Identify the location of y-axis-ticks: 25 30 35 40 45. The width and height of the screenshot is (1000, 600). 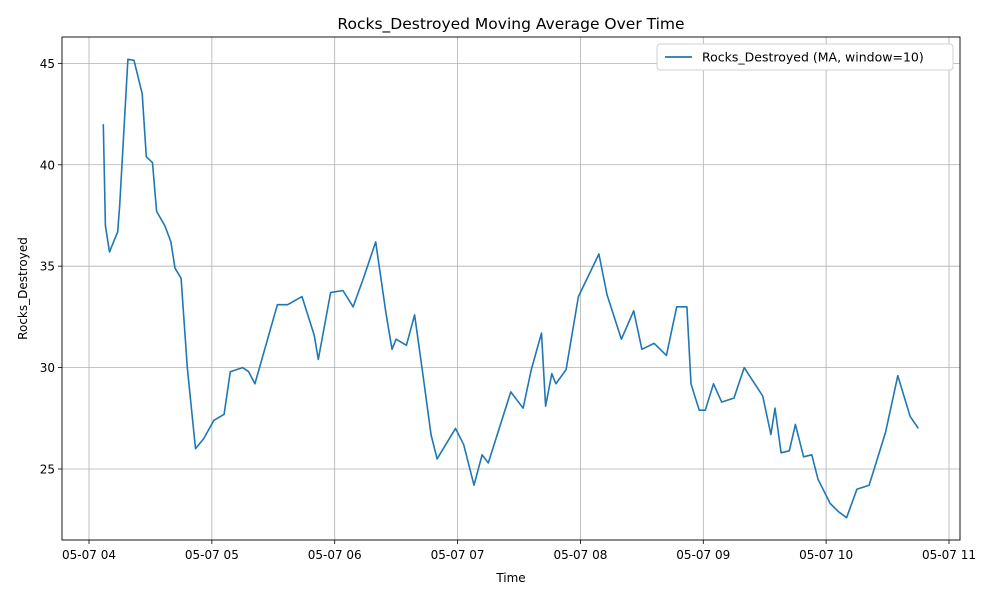
(51, 267).